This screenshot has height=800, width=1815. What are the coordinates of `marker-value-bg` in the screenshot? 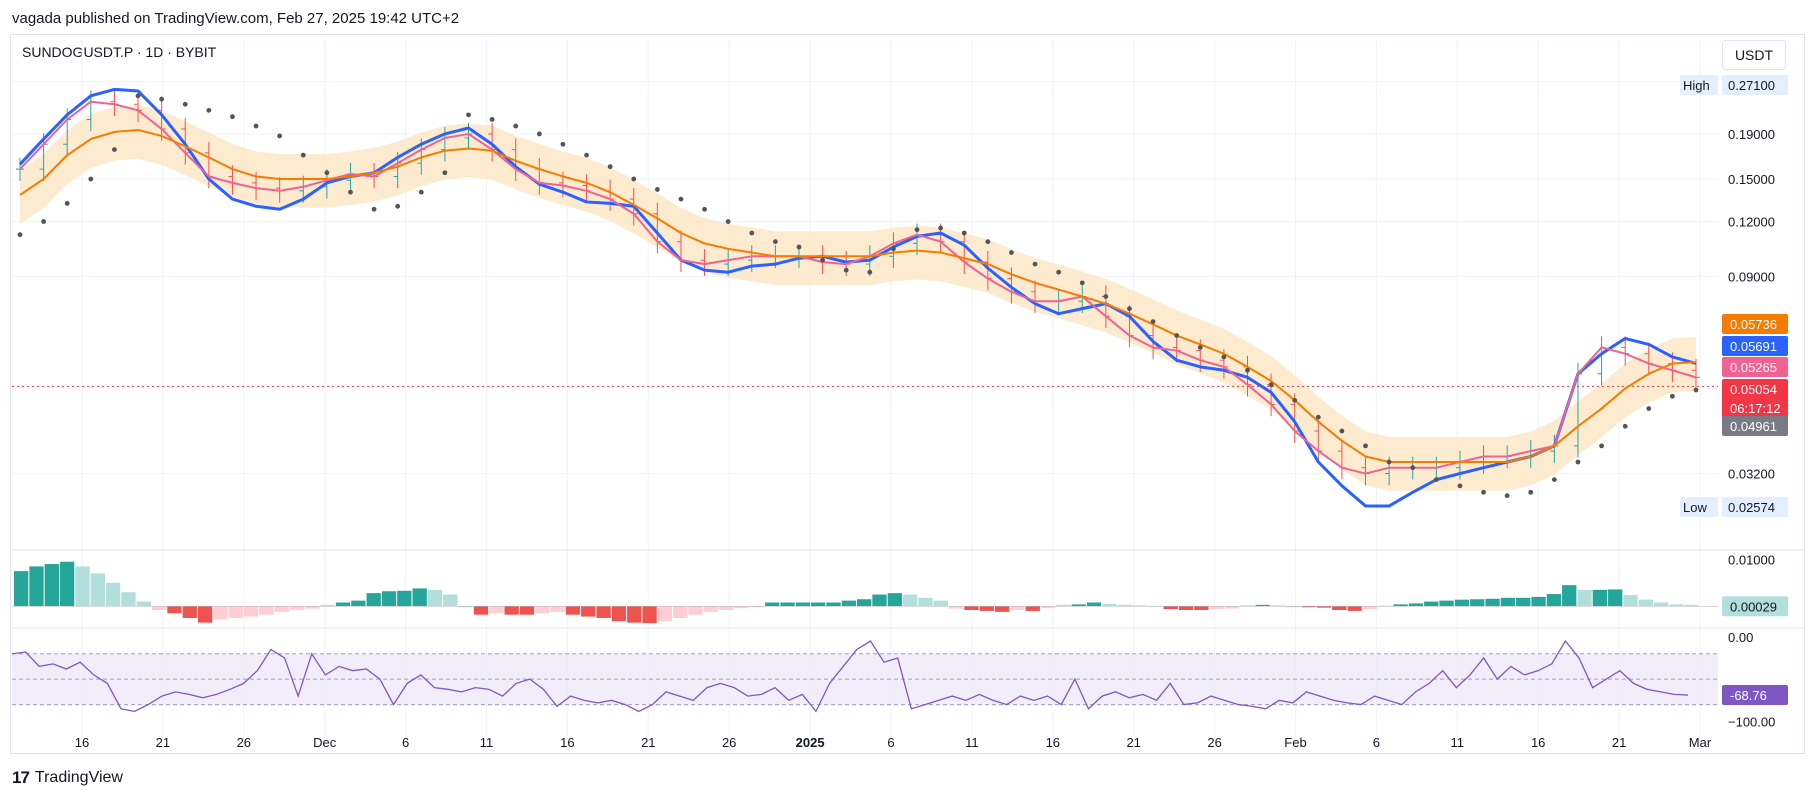 It's located at (1755, 85).